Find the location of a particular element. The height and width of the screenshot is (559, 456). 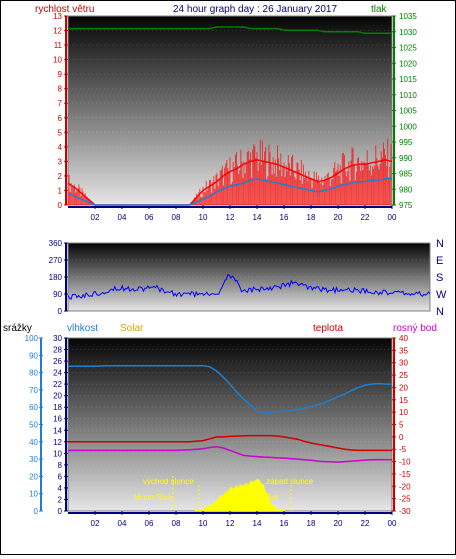

humidity-tick: 22 is located at coordinates (57, 384).